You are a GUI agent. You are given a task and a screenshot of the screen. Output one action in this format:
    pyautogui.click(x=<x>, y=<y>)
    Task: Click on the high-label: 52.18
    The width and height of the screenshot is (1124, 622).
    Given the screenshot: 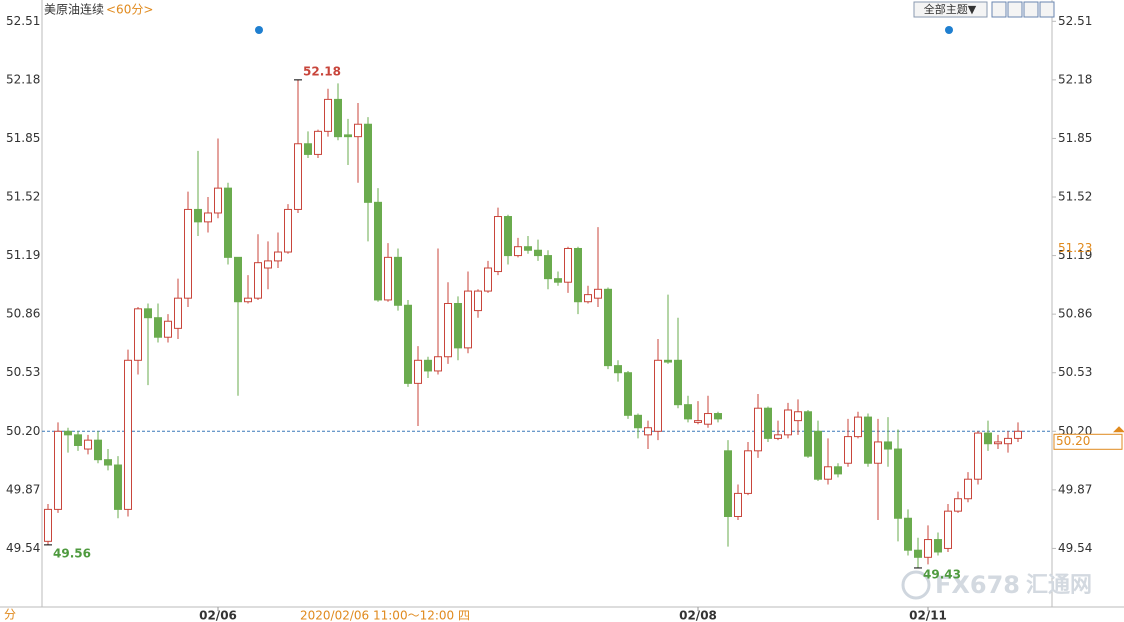 What is the action you would take?
    pyautogui.click(x=322, y=71)
    